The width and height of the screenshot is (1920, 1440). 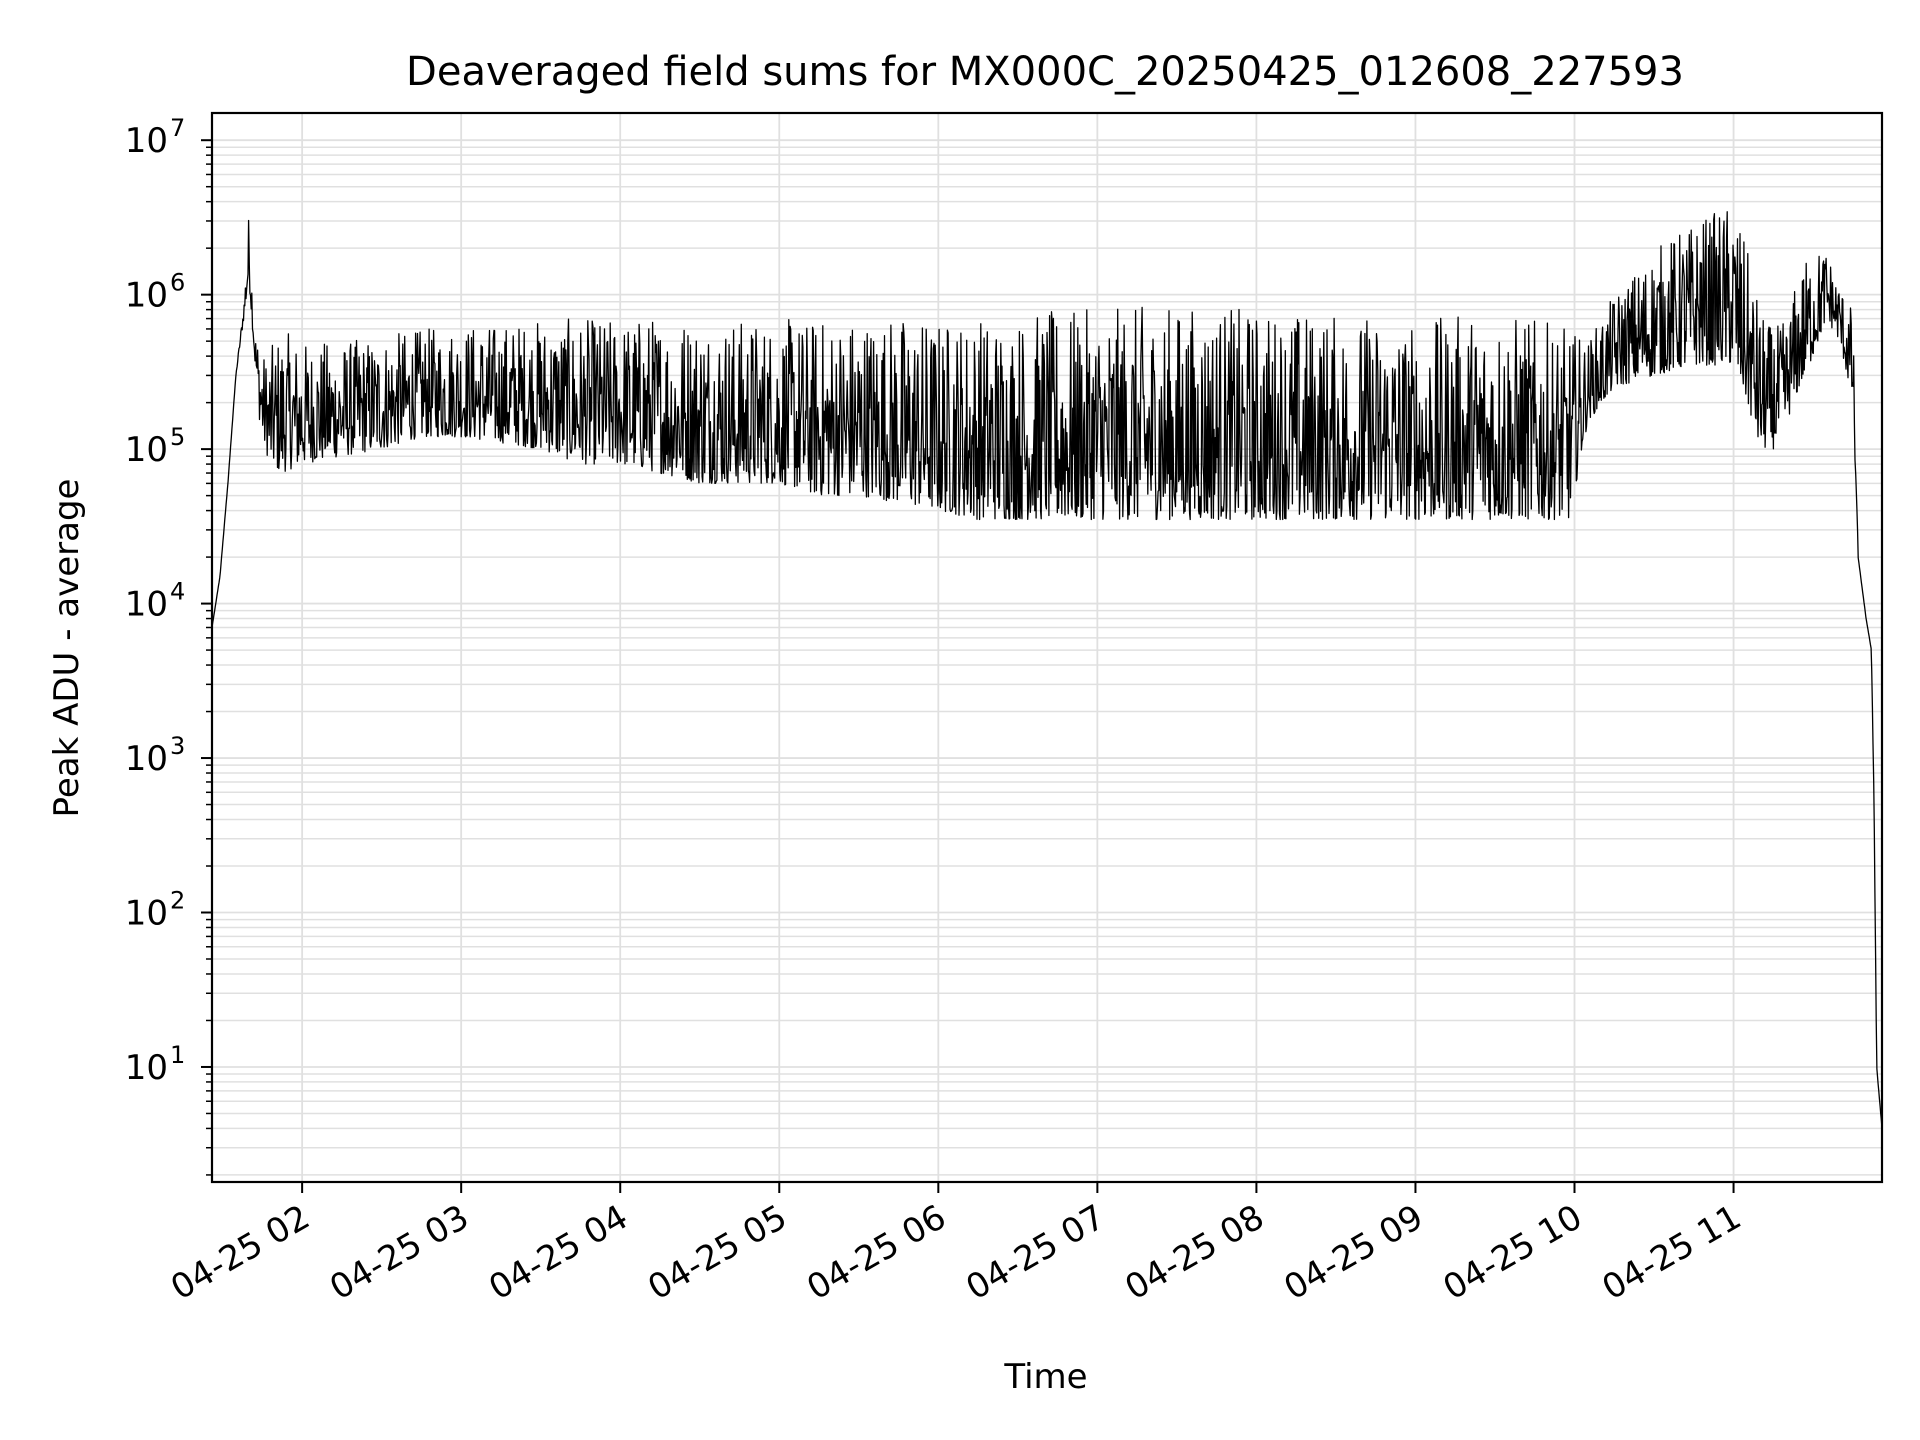 What do you see at coordinates (177, 592) in the screenshot?
I see `y-tick-exponent: 4` at bounding box center [177, 592].